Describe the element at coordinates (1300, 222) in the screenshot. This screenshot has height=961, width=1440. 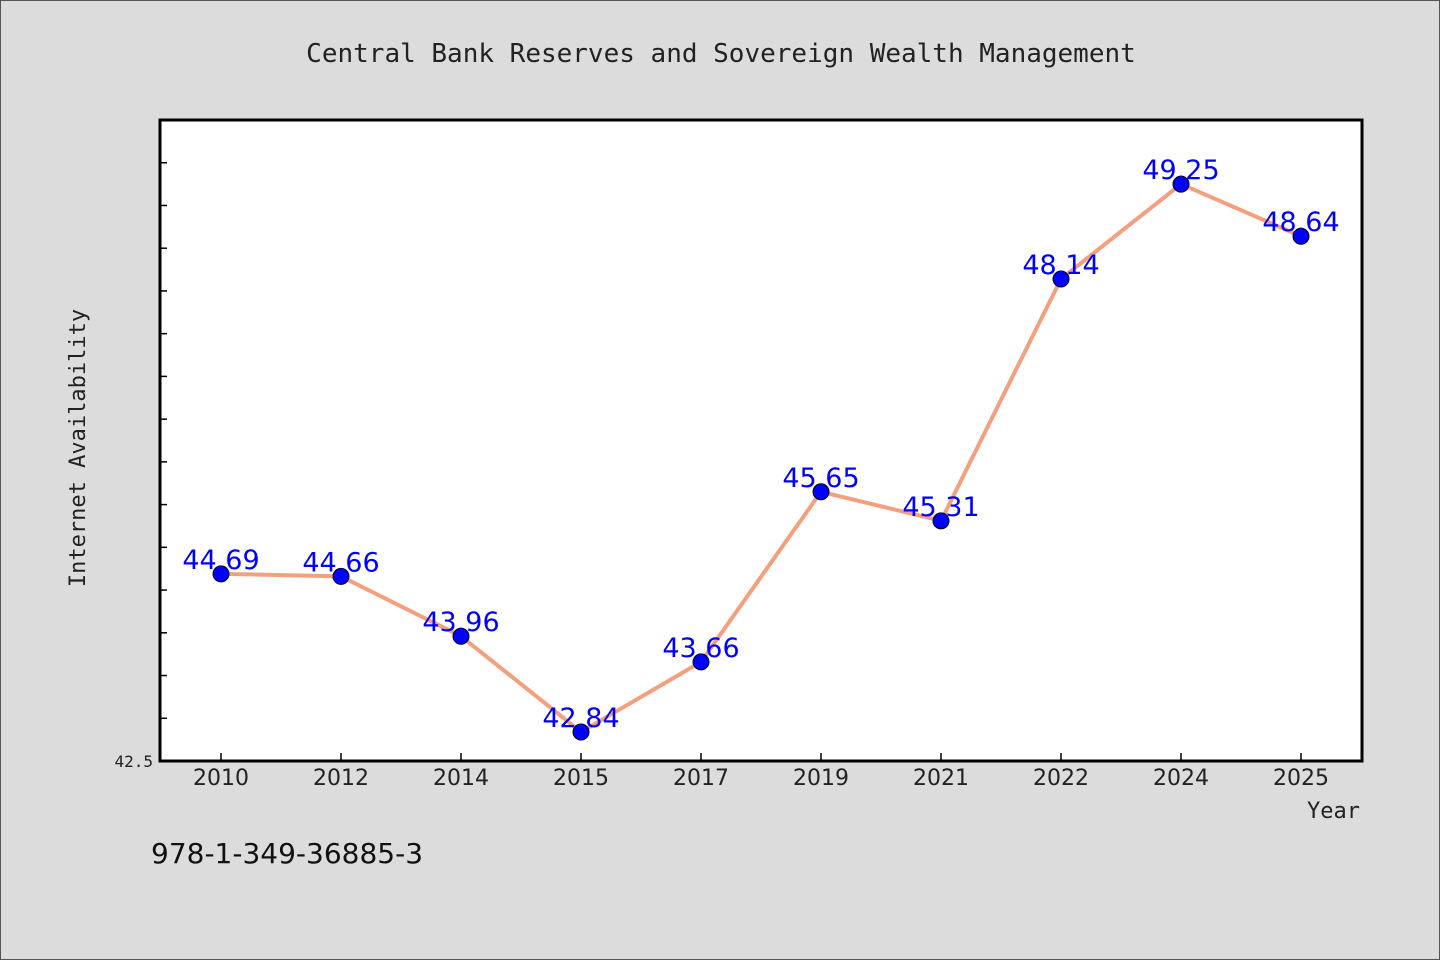
I see `data-label: 48.64` at that location.